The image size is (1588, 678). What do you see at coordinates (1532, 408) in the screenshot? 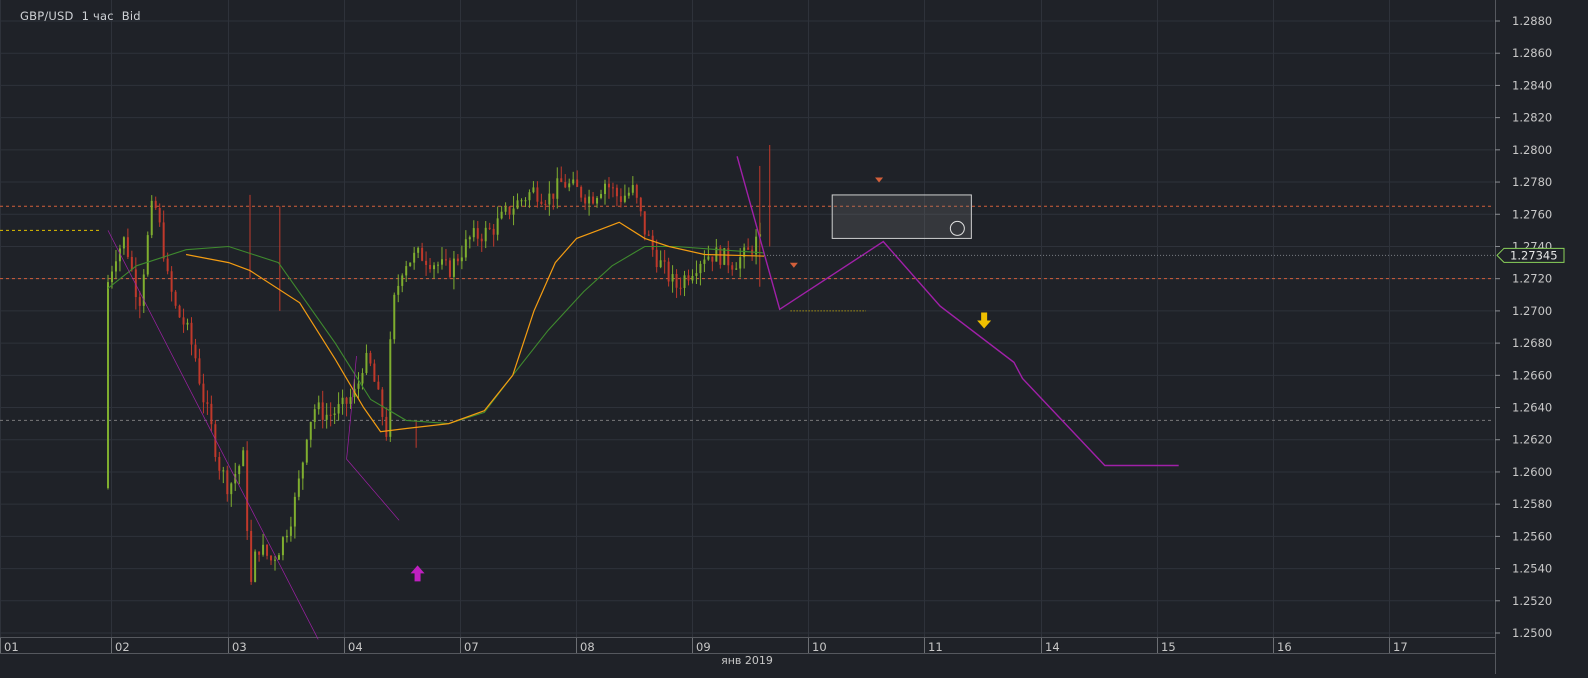
I see `y-tick-label: 1.2640` at bounding box center [1532, 408].